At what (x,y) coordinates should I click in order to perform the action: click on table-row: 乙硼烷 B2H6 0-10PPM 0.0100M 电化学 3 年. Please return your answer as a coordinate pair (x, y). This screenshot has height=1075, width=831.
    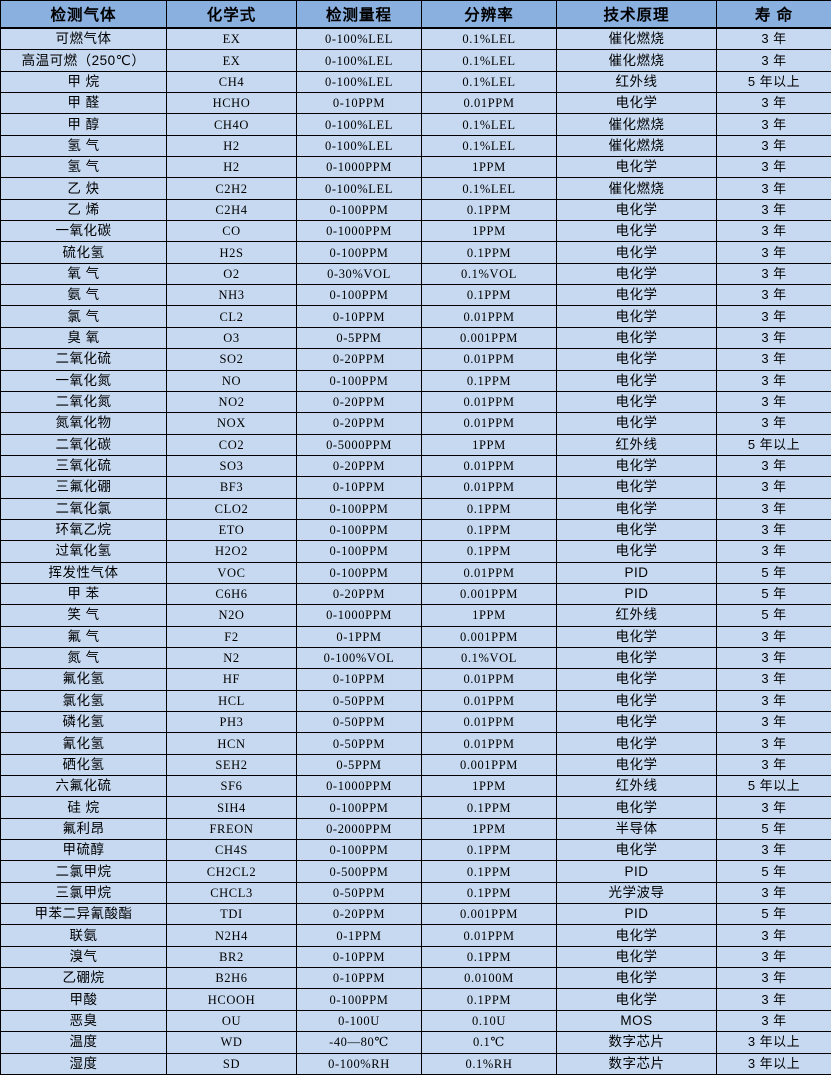
    Looking at the image, I should click on (415, 978).